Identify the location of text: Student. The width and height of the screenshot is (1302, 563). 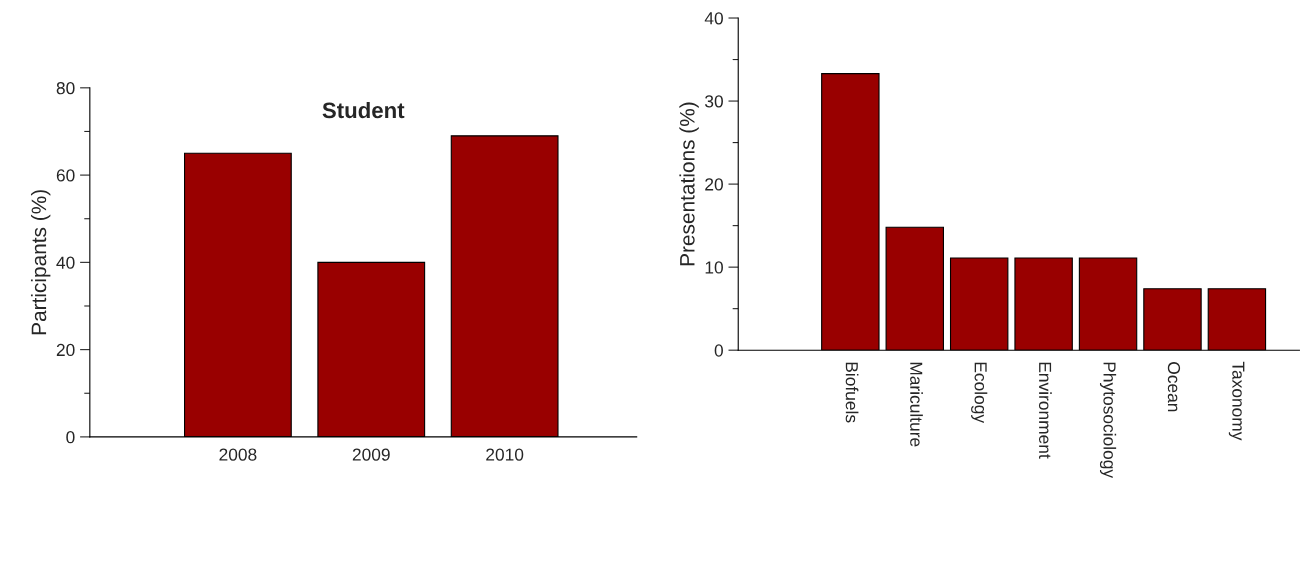
(363, 110).